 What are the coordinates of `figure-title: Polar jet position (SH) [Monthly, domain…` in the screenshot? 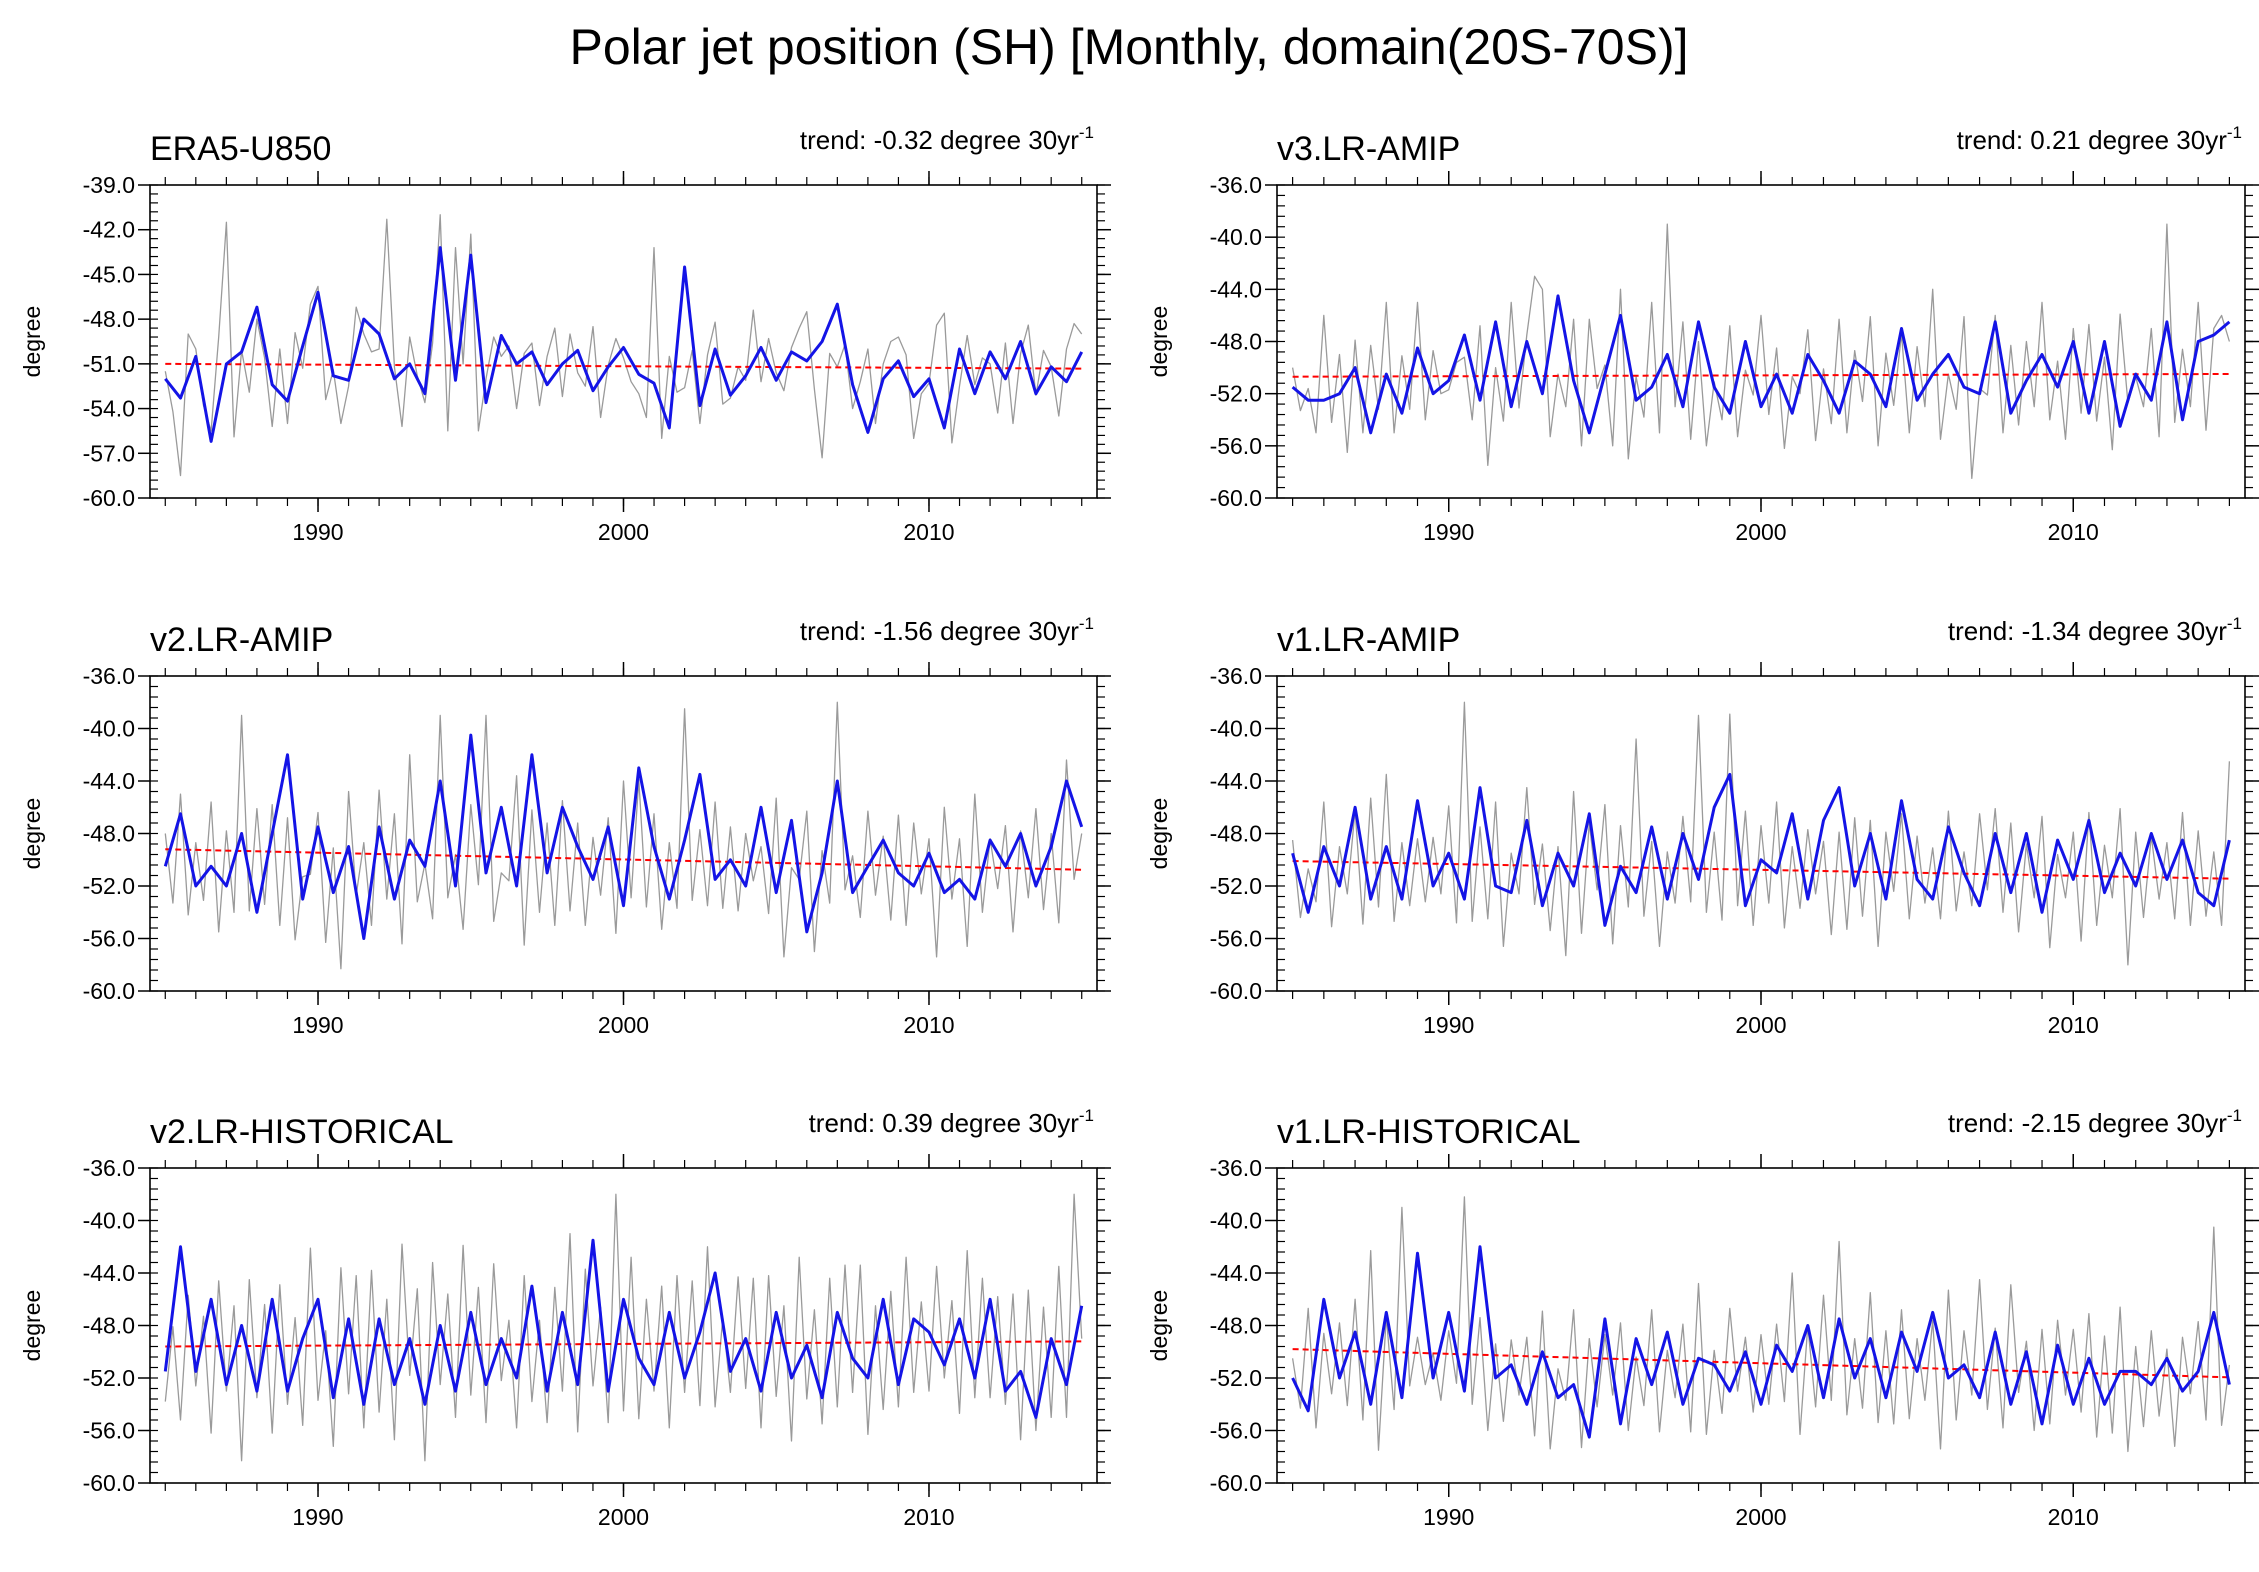 It's located at (1129, 47).